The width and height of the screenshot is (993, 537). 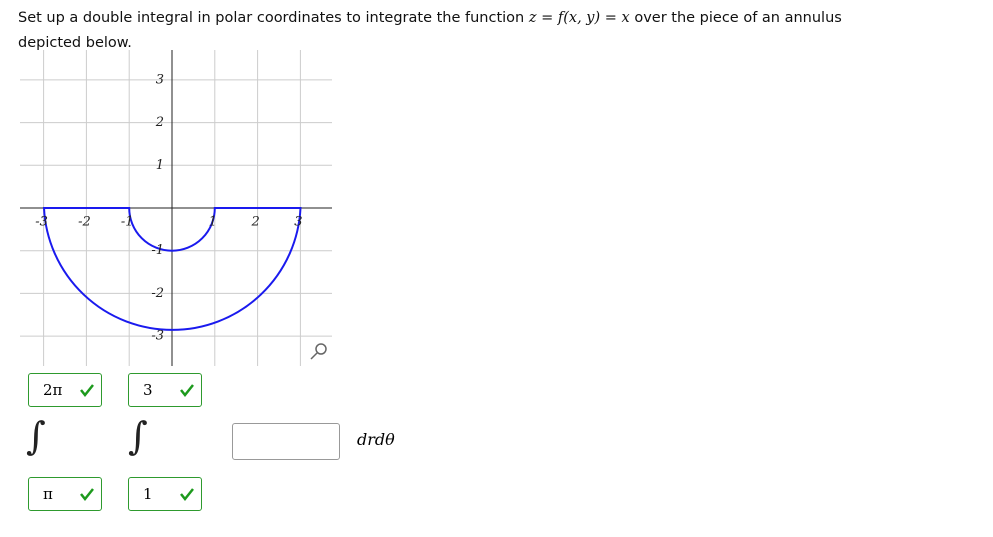 I want to click on answer: 2π, so click(x=53, y=390).